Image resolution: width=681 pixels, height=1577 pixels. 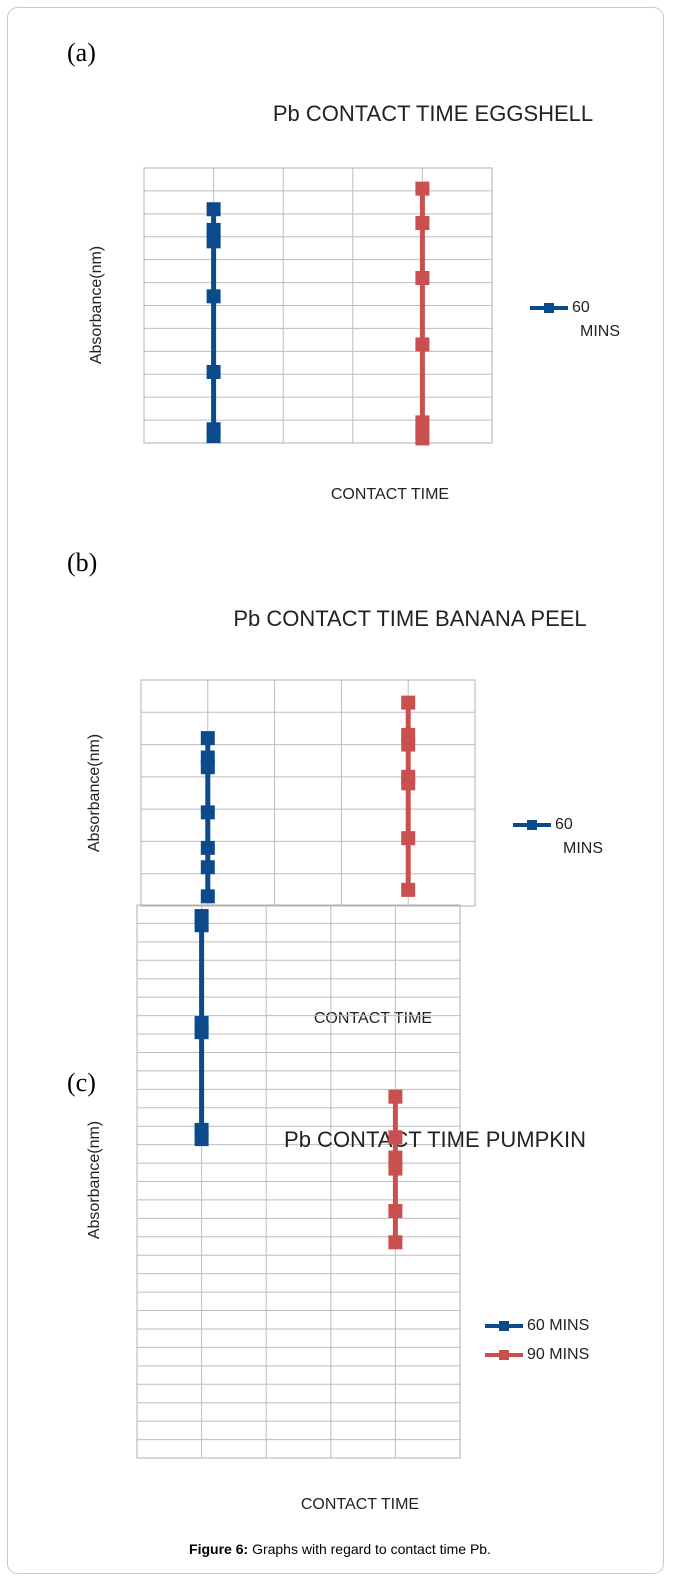 I want to click on chart-title: Pb CONTACT TIME PUMPKIN, so click(x=435, y=1139).